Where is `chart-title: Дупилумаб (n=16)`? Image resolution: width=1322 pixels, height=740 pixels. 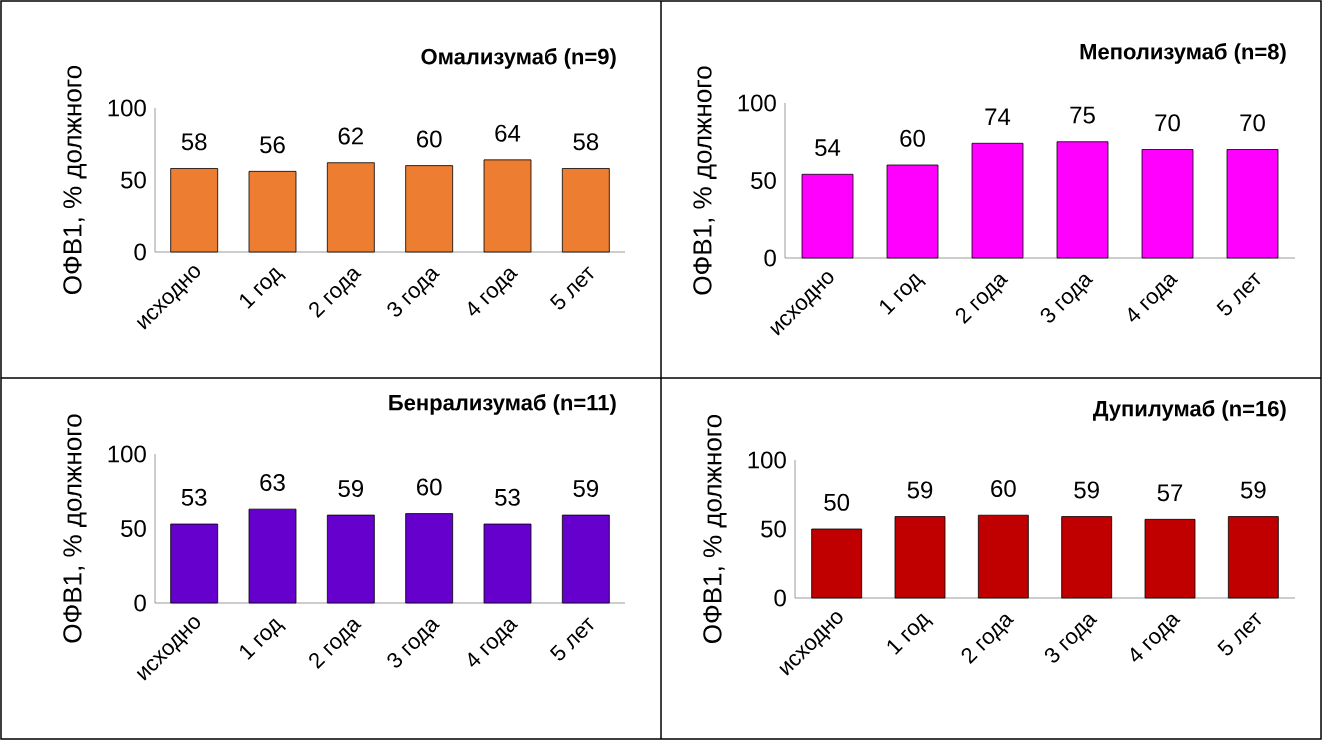 chart-title: Дупилумаб (n=16) is located at coordinates (1189, 410).